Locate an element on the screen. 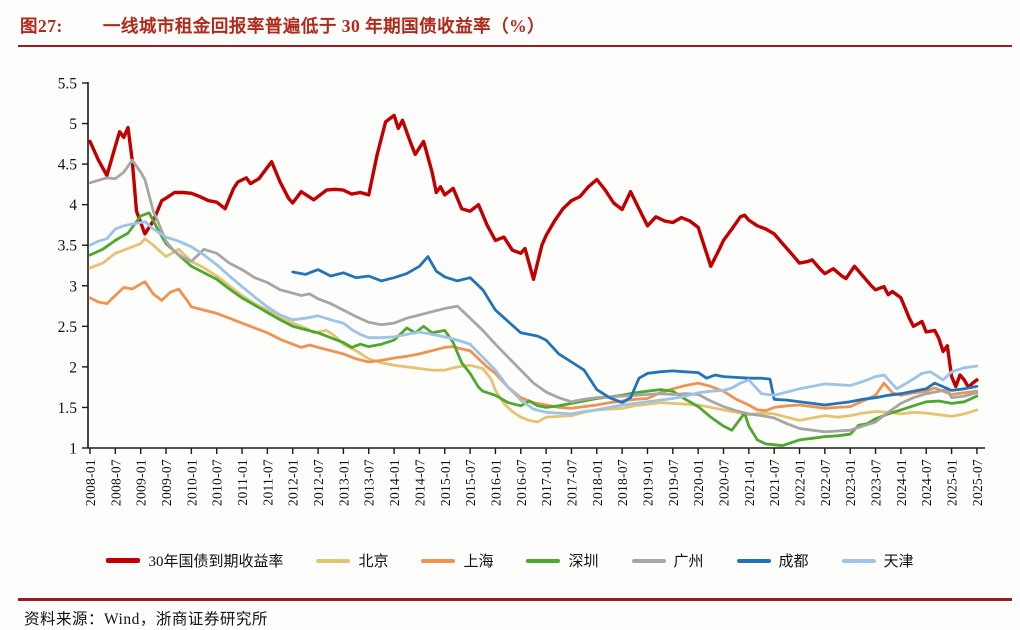 Image resolution: width=1020 pixels, height=630 pixels. x-tick-label: 2008-01 is located at coordinates (90, 482).